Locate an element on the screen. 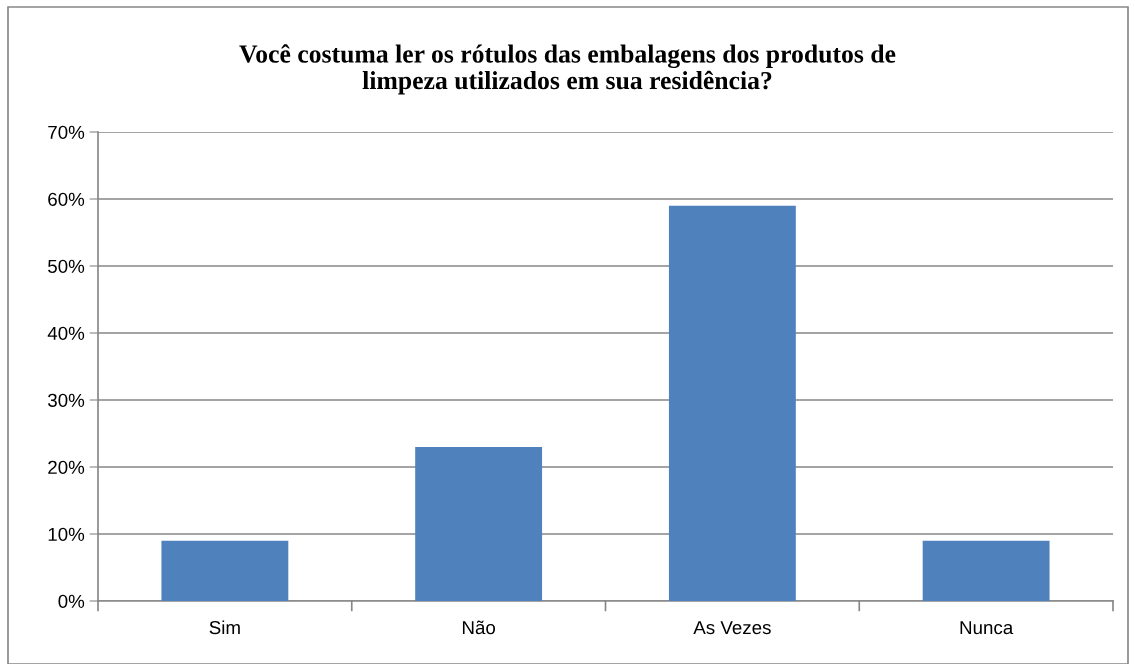 The image size is (1135, 664). x-tick-label: Sim is located at coordinates (224, 627).